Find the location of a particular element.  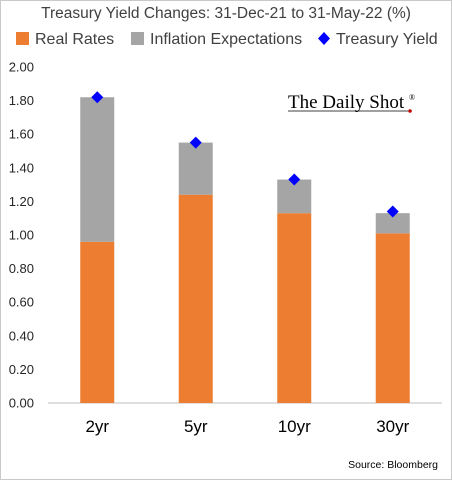

y-tick-label: 1.20 is located at coordinates (21, 201).